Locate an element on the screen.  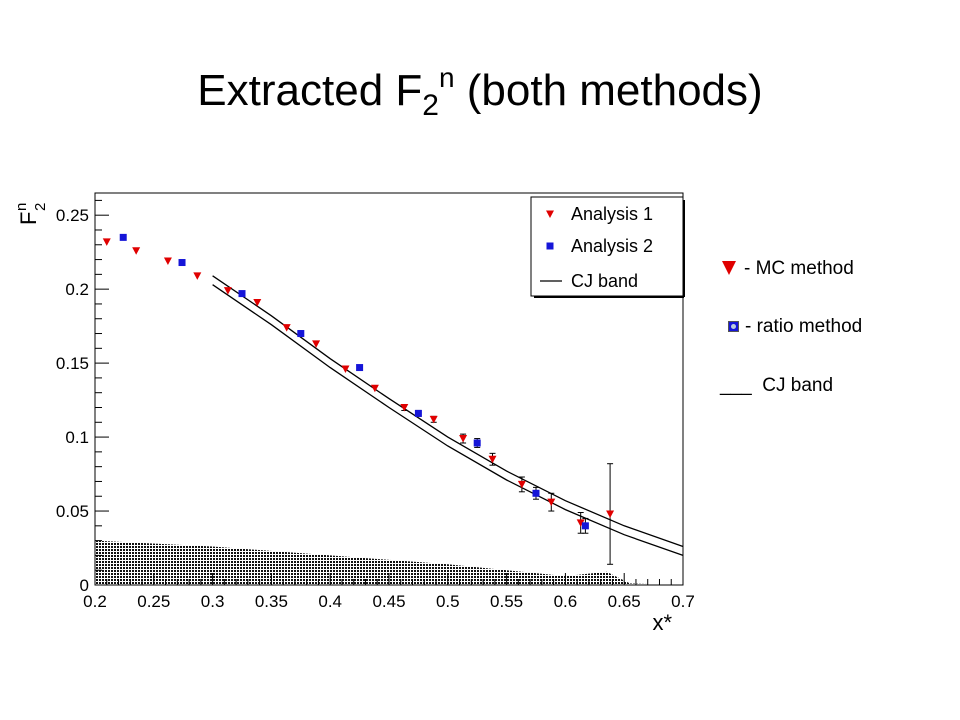
y-axis-label-sup: n is located at coordinates (21, 207).